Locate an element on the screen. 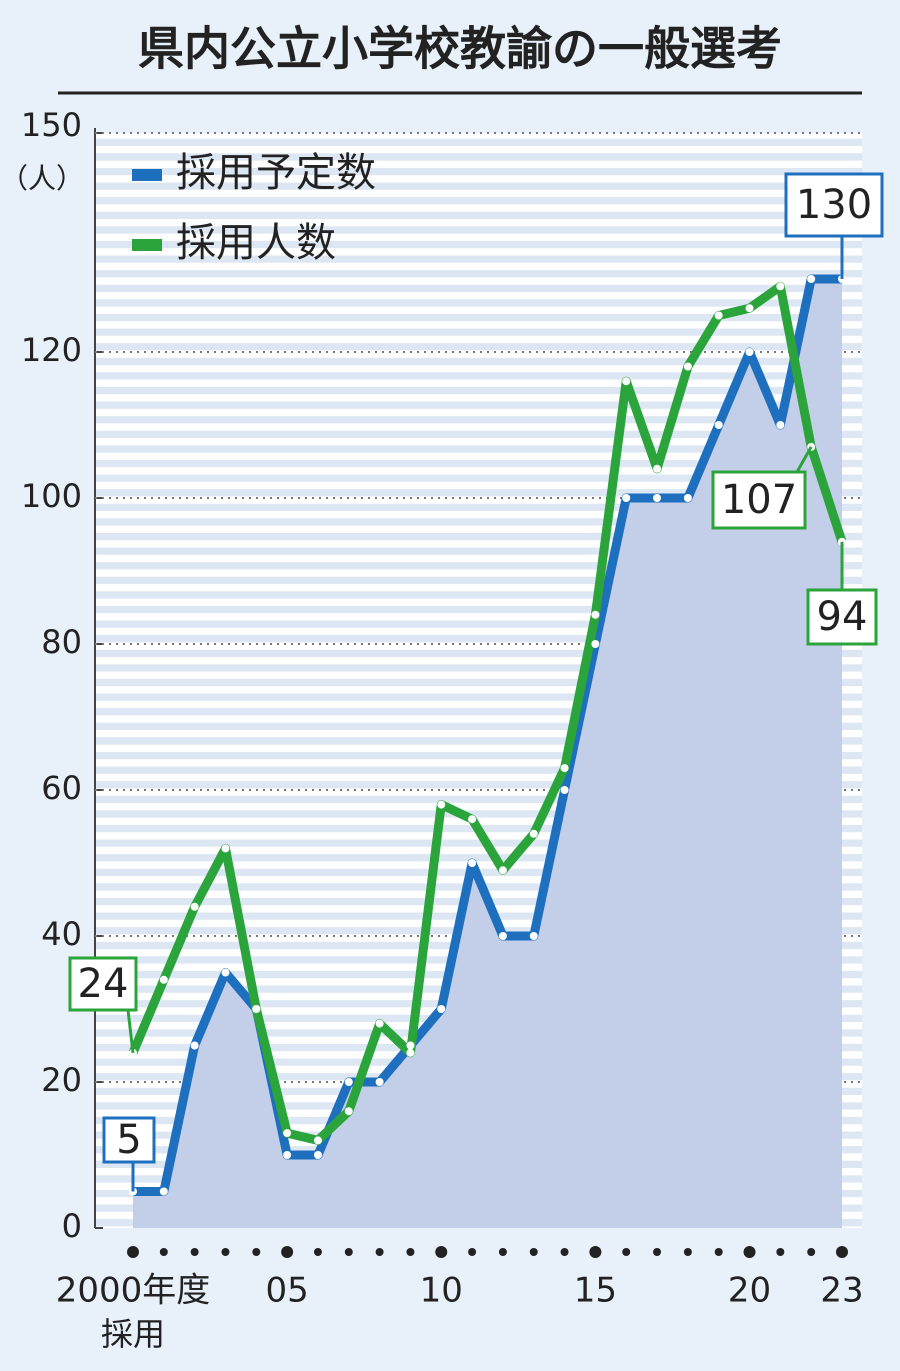 The width and height of the screenshot is (900, 1371). data-label: 5 is located at coordinates (128, 1140).